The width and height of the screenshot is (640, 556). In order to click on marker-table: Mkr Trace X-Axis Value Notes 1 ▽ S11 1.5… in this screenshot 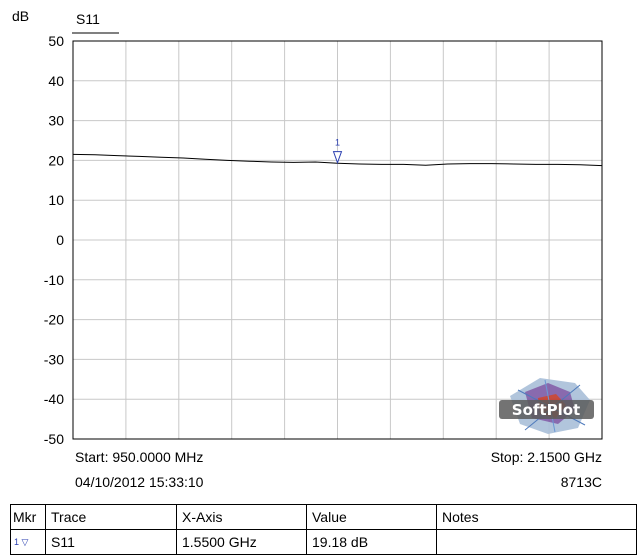, I will do `click(323, 529)`.